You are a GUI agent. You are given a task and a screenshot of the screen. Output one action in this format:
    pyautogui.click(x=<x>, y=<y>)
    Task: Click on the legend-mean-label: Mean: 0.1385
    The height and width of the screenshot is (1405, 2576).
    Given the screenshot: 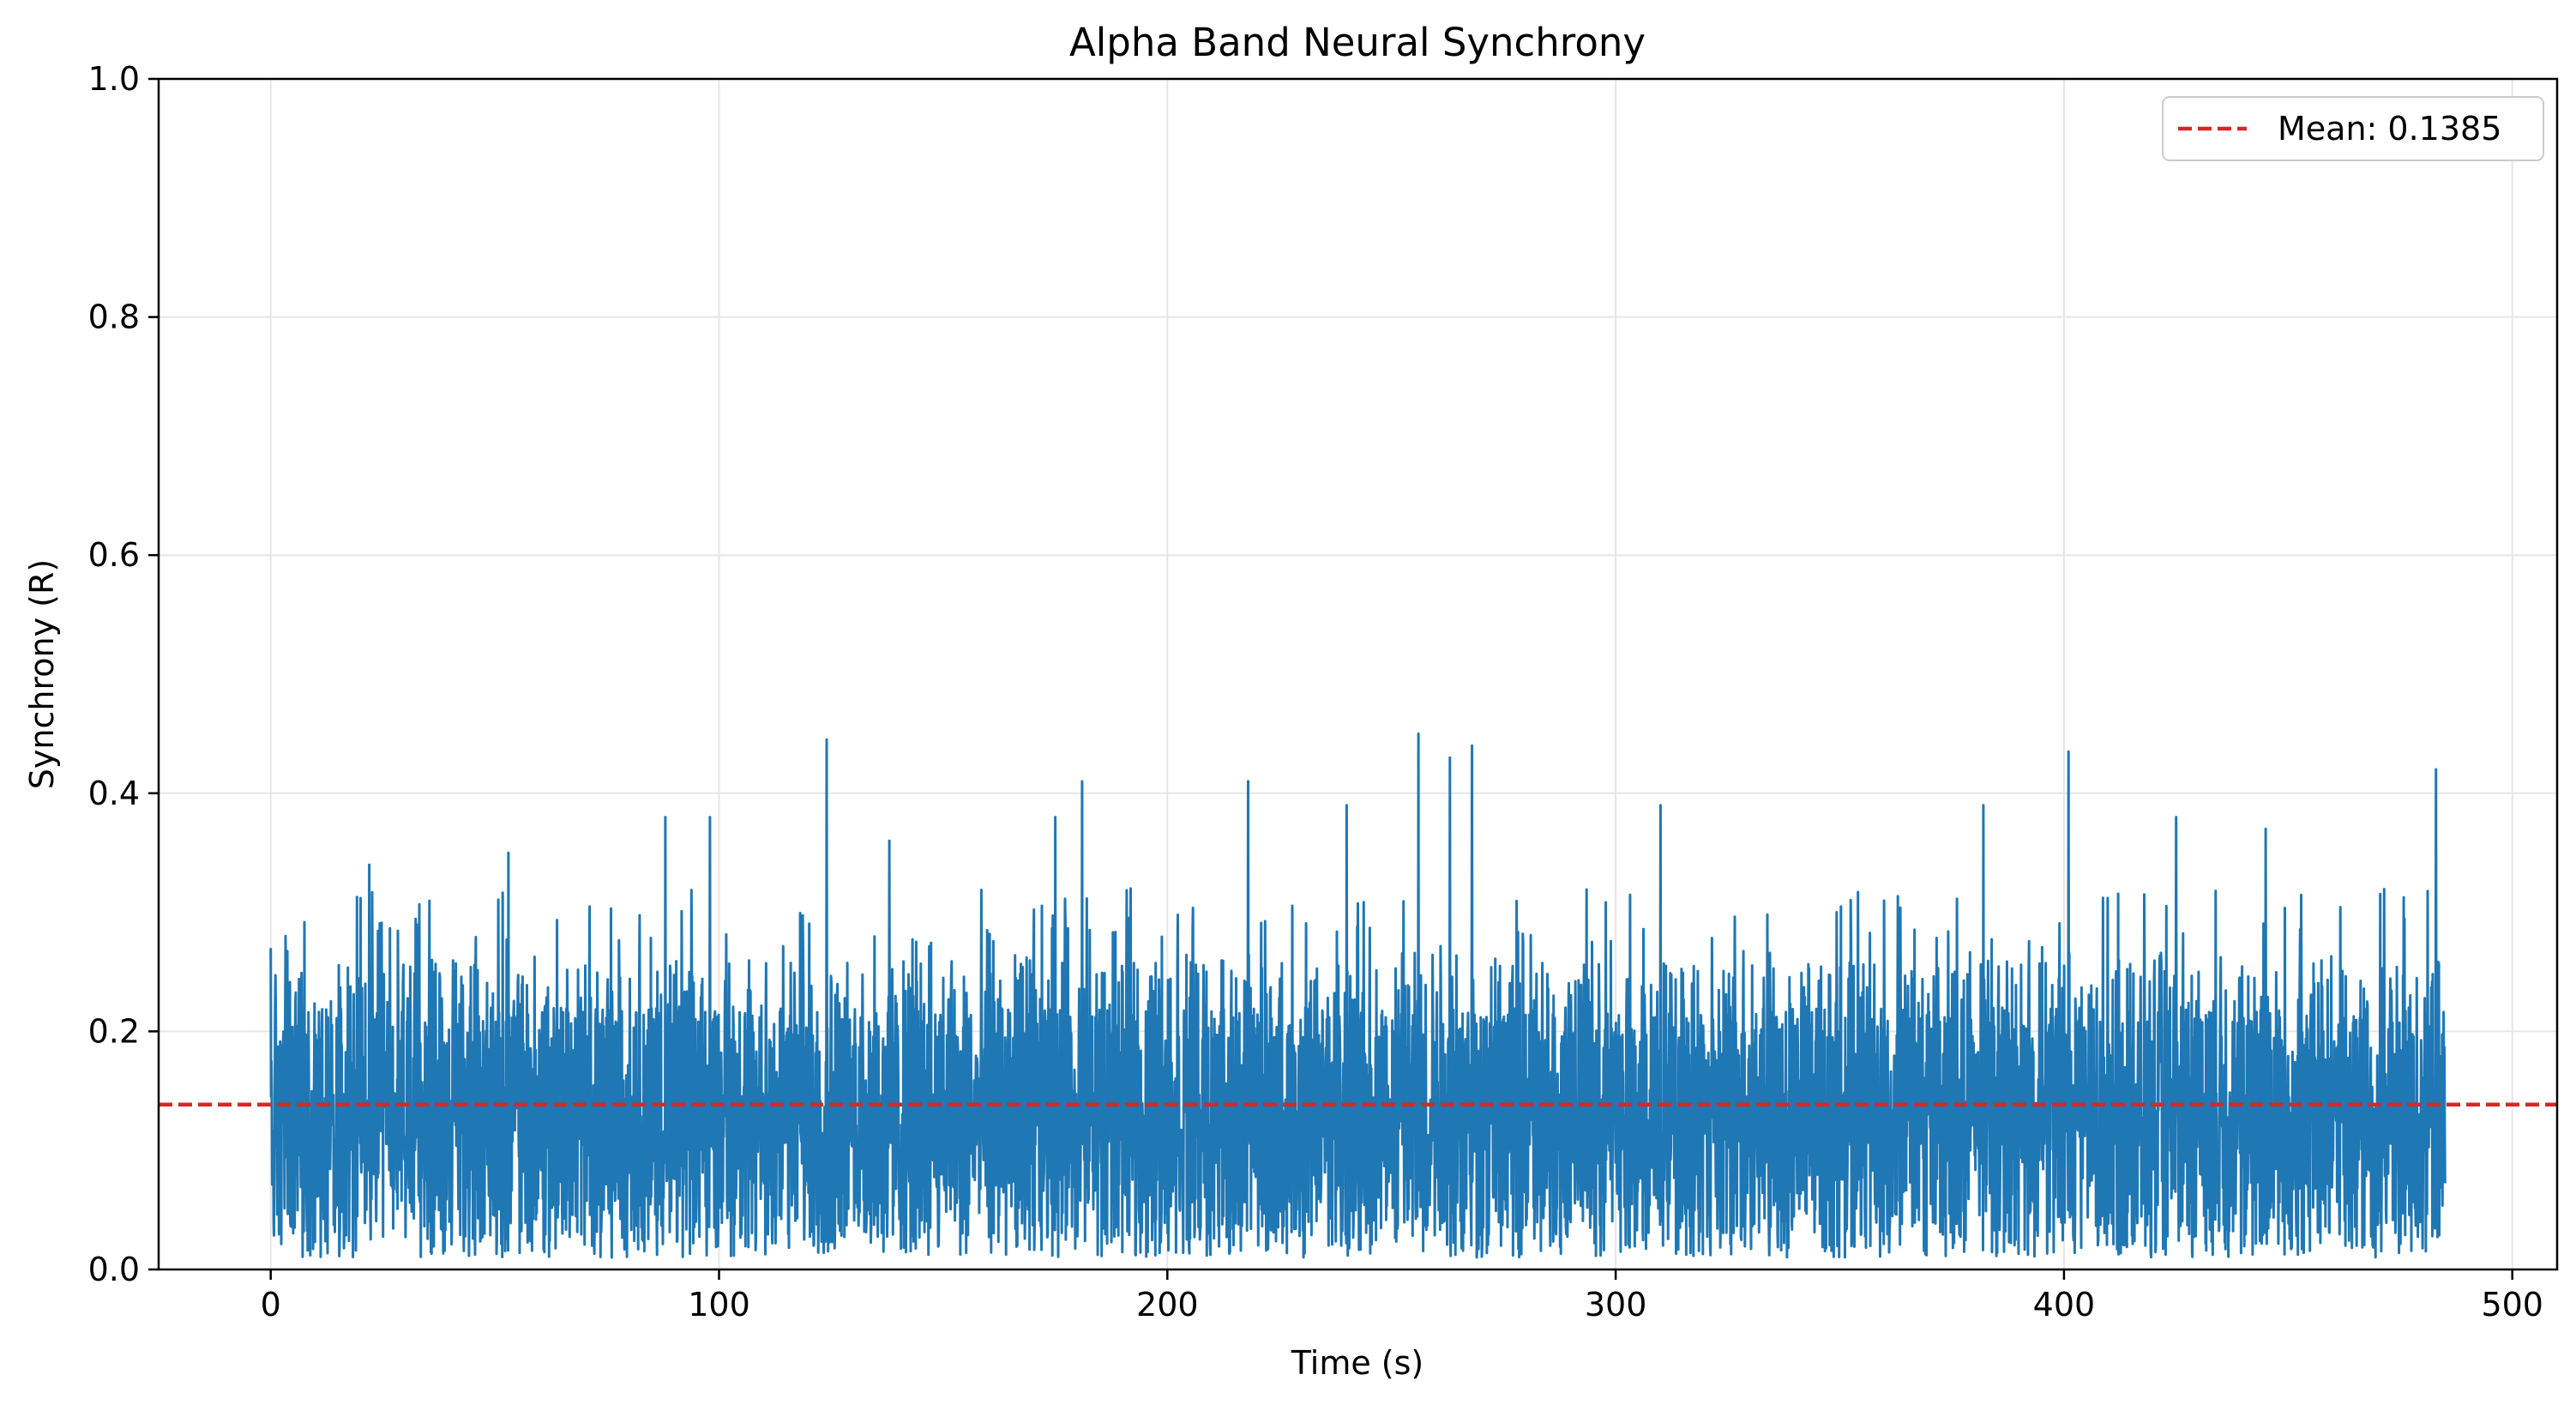 What is the action you would take?
    pyautogui.click(x=2389, y=129)
    